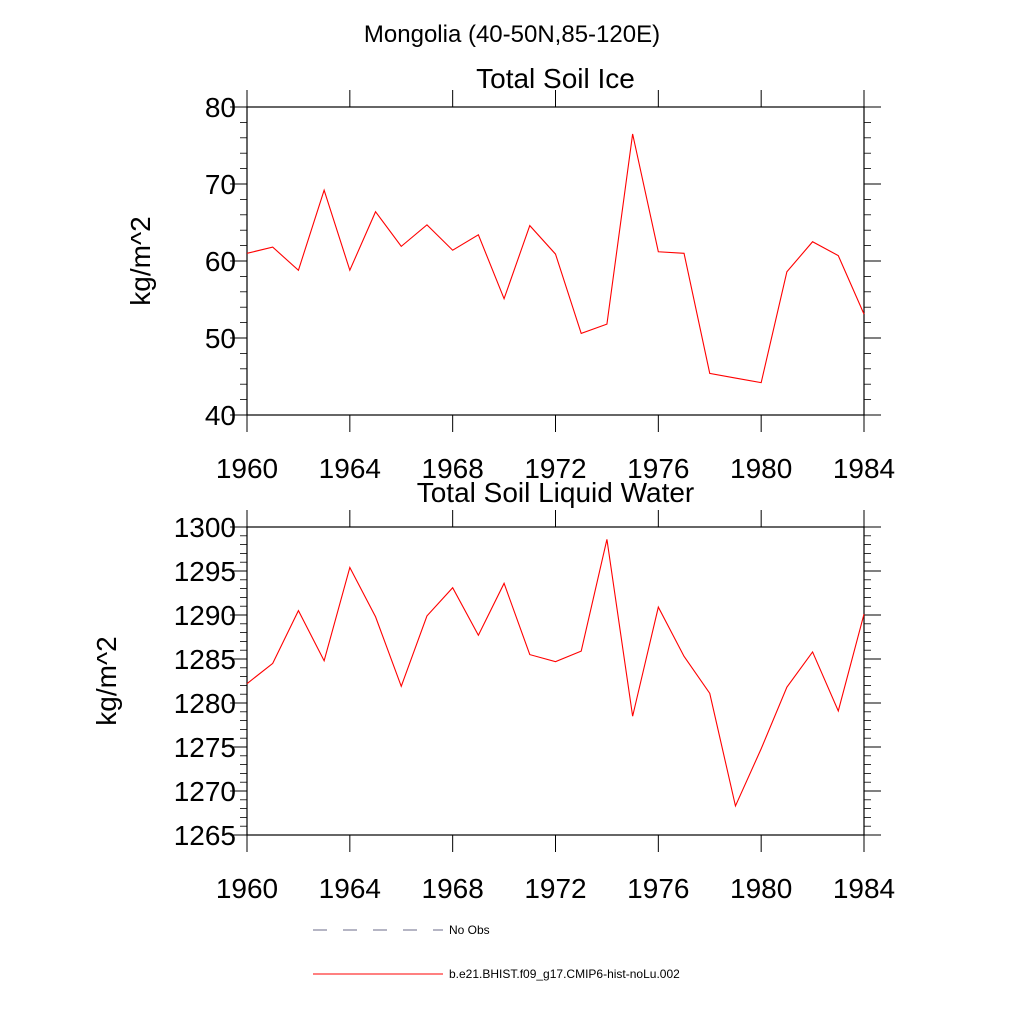 This screenshot has width=1024, height=1024. Describe the element at coordinates (555, 258) in the screenshot. I see `series-line` at that location.